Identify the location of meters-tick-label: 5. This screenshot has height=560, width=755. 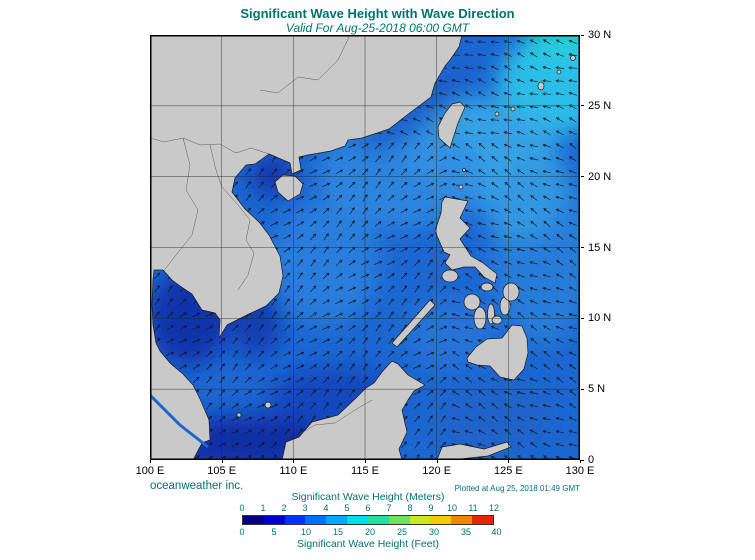
(347, 508).